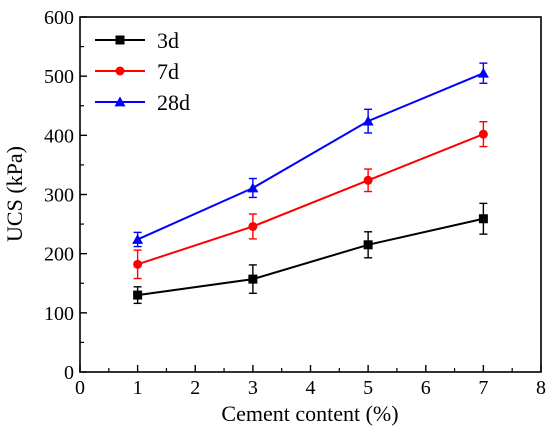  I want to click on x-tick-label: 7, so click(483, 388).